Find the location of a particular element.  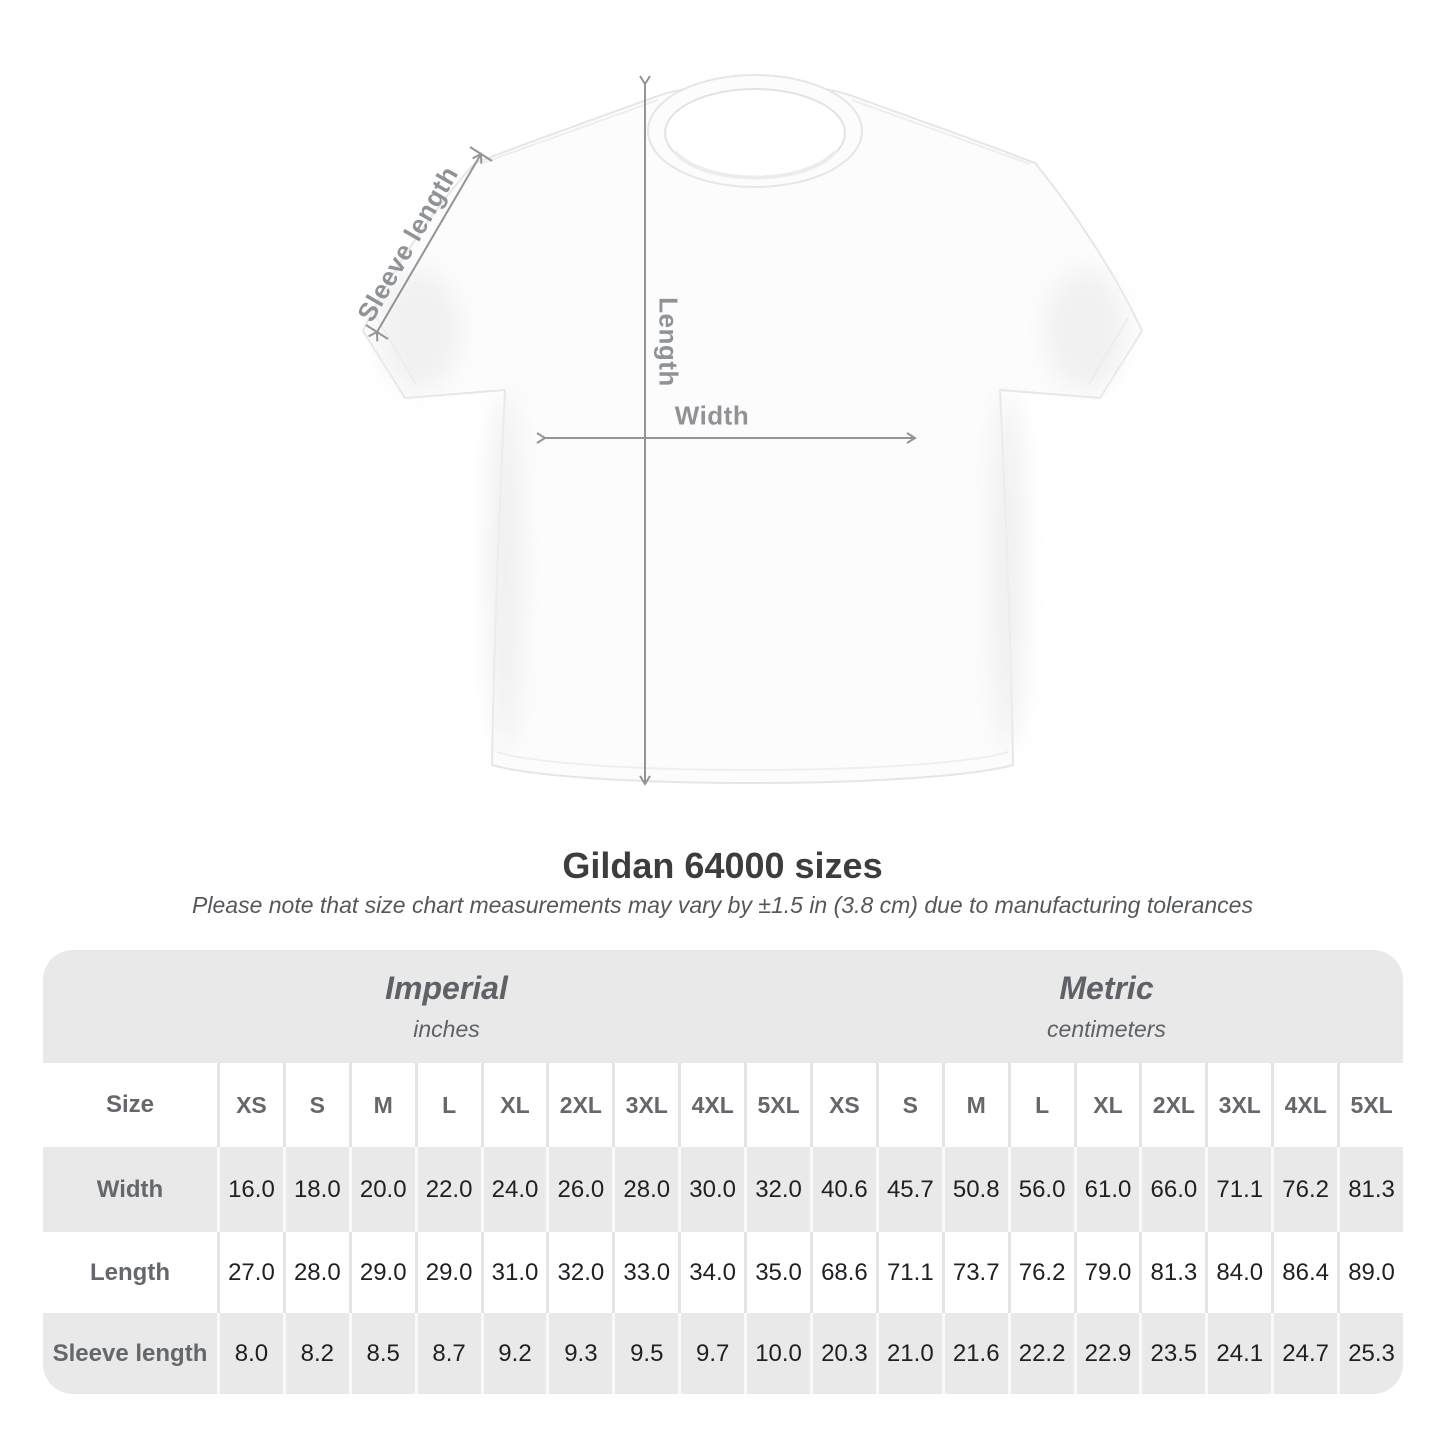

value-cell: 24.7 is located at coordinates (1304, 1353).